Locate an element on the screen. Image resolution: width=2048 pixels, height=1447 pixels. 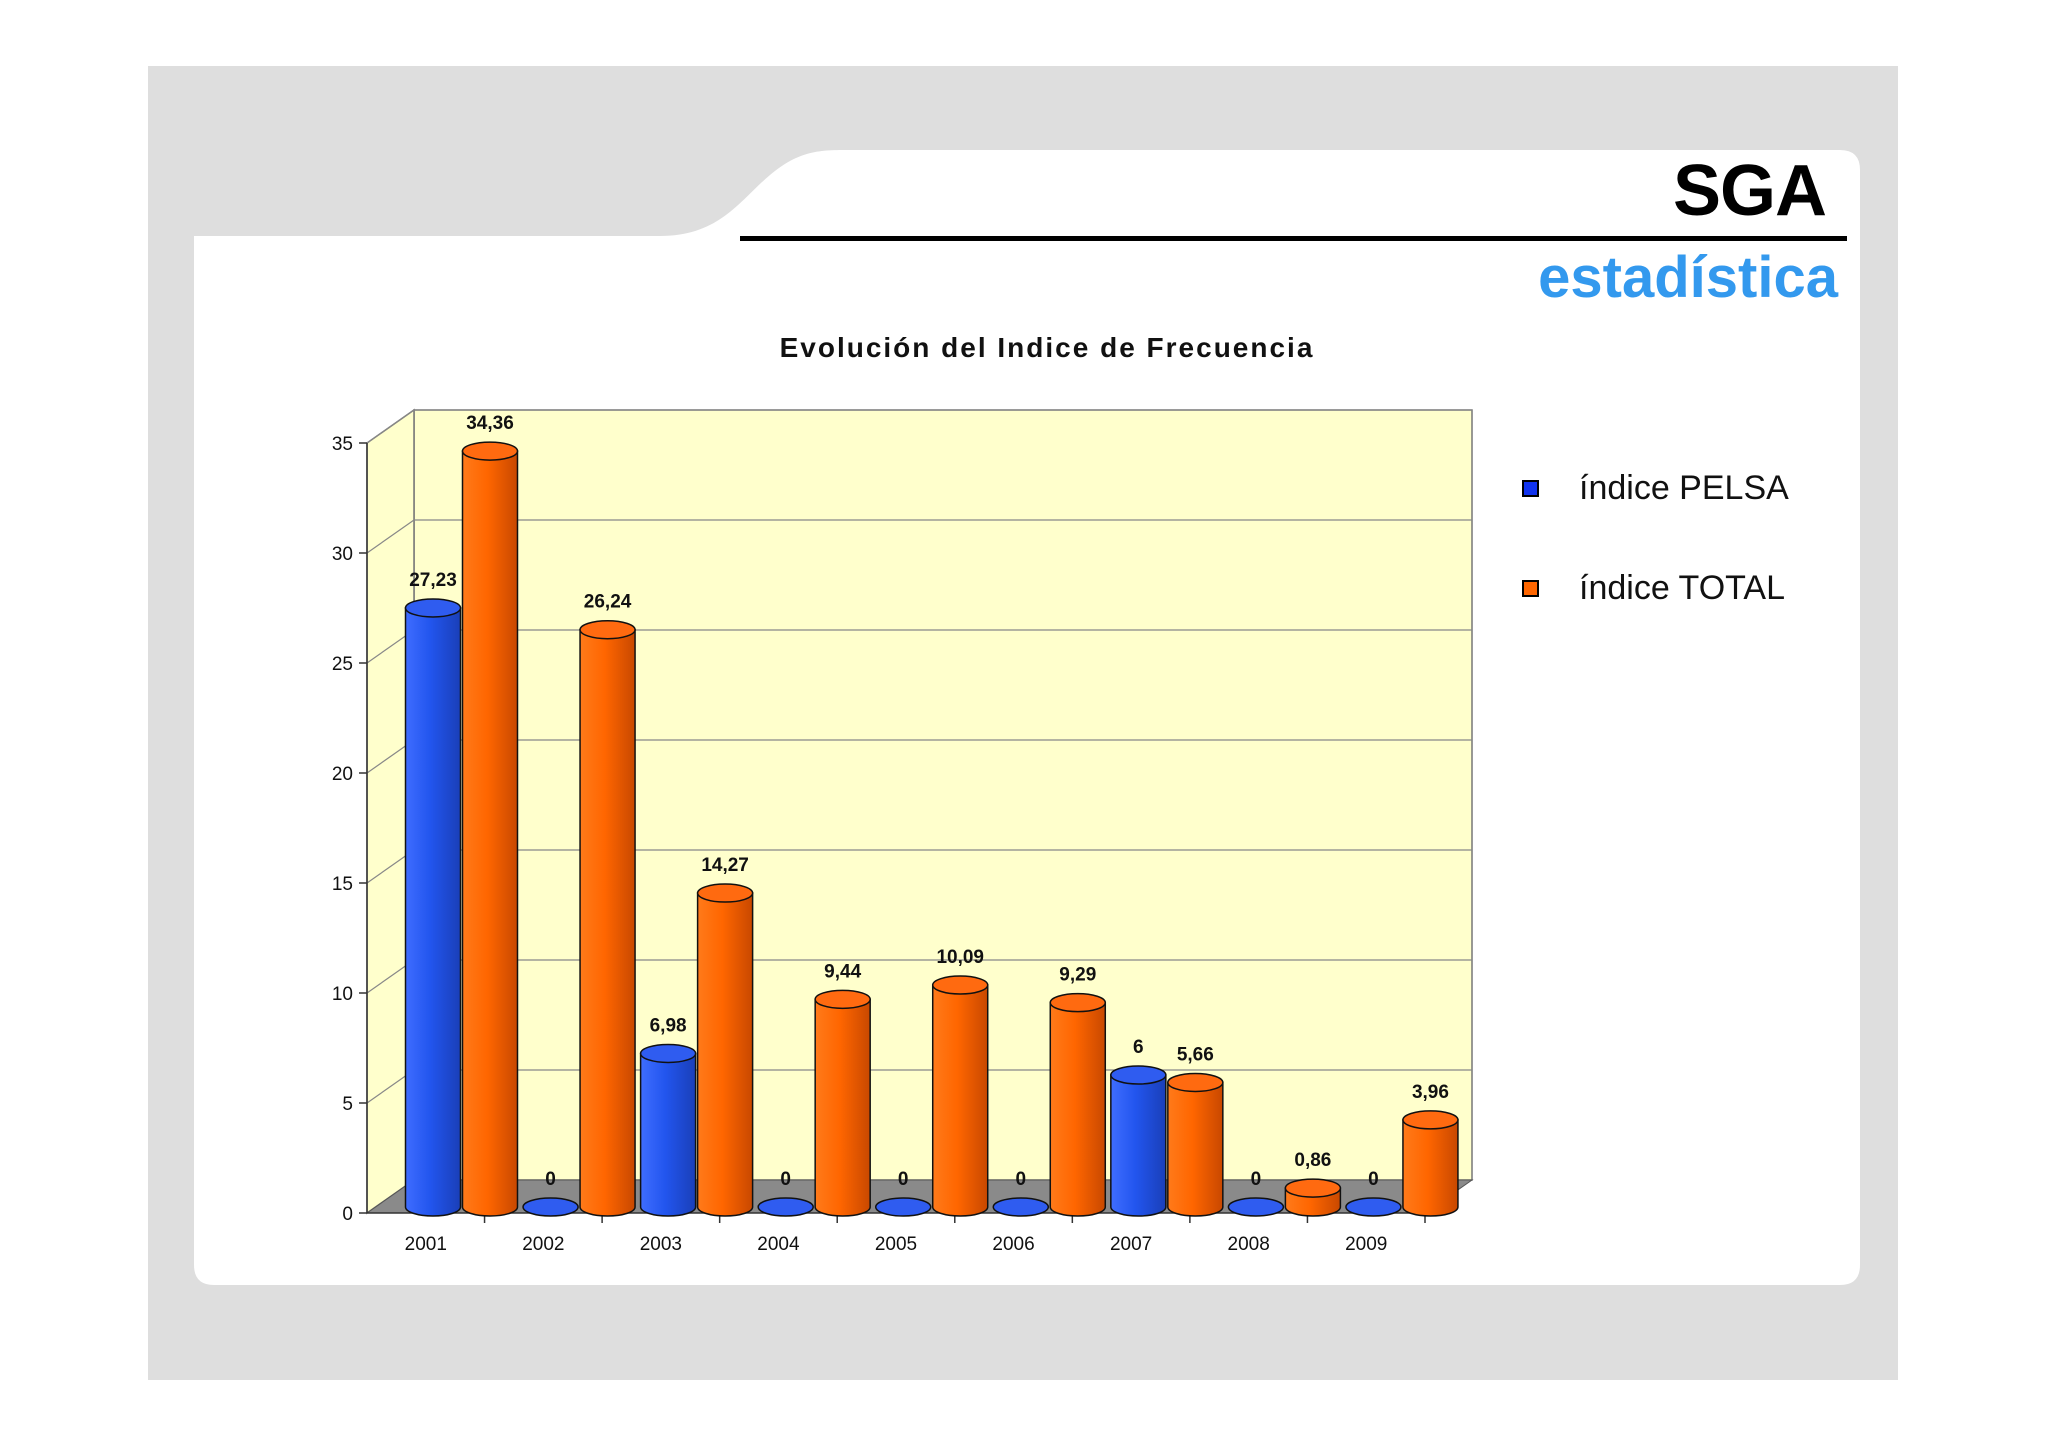
x-tick-label: 2008 is located at coordinates (1249, 1244).